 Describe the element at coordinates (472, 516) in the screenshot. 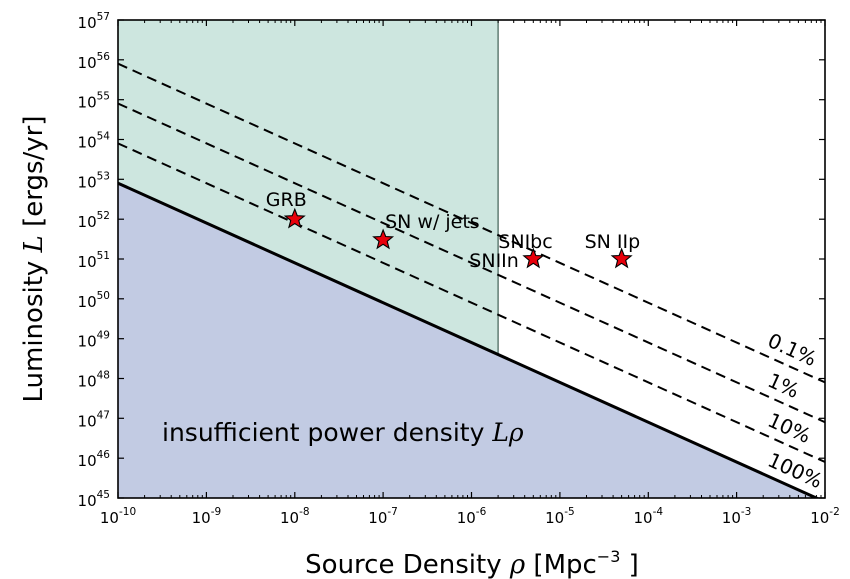

I see `x-tick-label: 10⁻⁶` at that location.